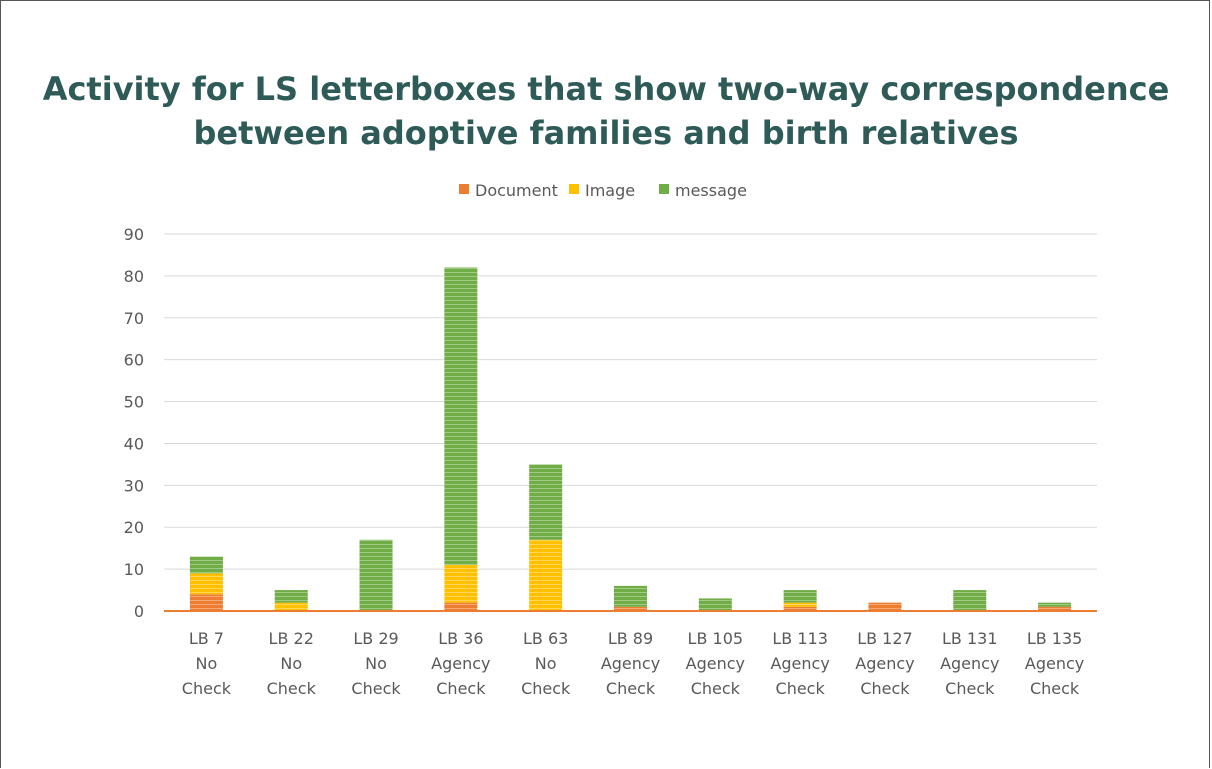  I want to click on legend-swatch-document, so click(464, 189).